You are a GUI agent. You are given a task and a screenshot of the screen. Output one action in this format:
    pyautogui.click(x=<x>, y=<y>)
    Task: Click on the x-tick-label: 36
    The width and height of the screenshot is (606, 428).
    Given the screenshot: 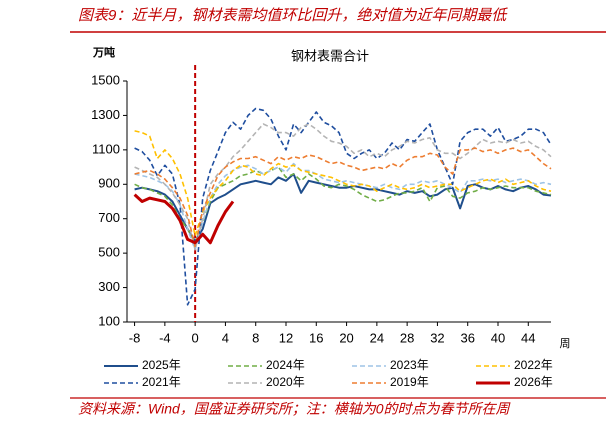 What is the action you would take?
    pyautogui.click(x=467, y=337)
    